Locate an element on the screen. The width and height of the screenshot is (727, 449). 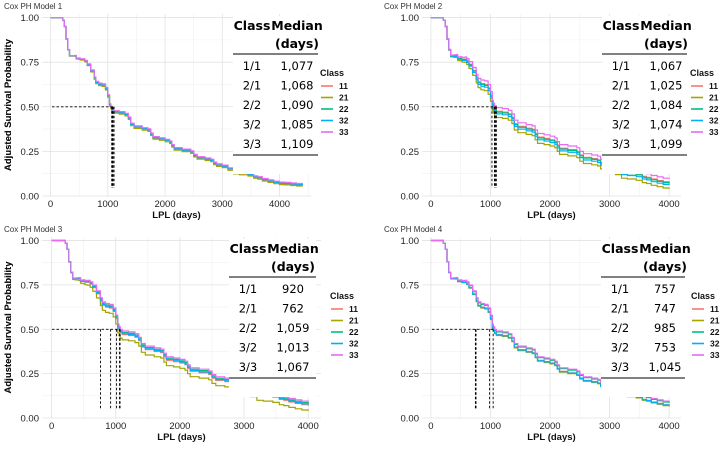
table-cell-median: 1,090 is located at coordinates (297, 105).